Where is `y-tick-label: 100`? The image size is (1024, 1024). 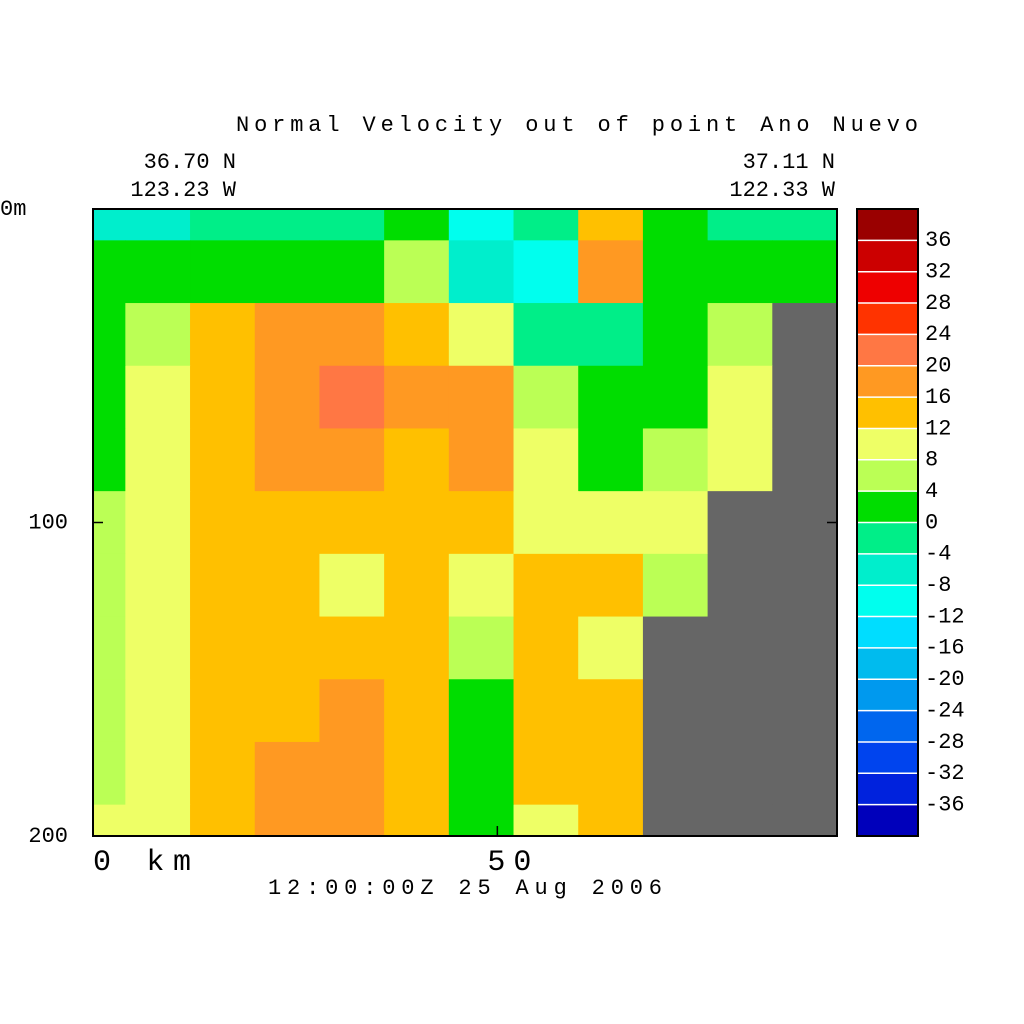
y-tick-label: 100 is located at coordinates (48, 522).